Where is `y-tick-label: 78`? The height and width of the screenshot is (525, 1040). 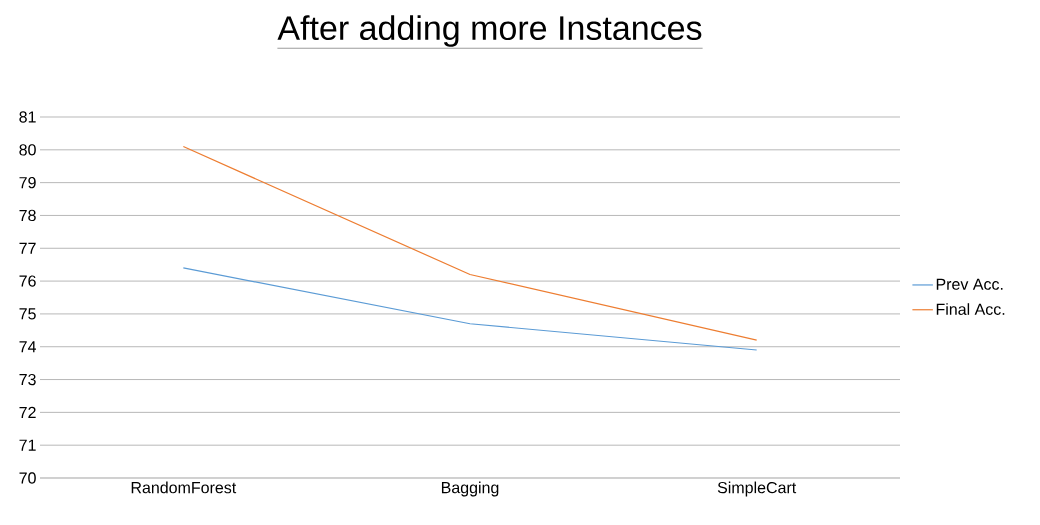 y-tick-label: 78 is located at coordinates (27, 215).